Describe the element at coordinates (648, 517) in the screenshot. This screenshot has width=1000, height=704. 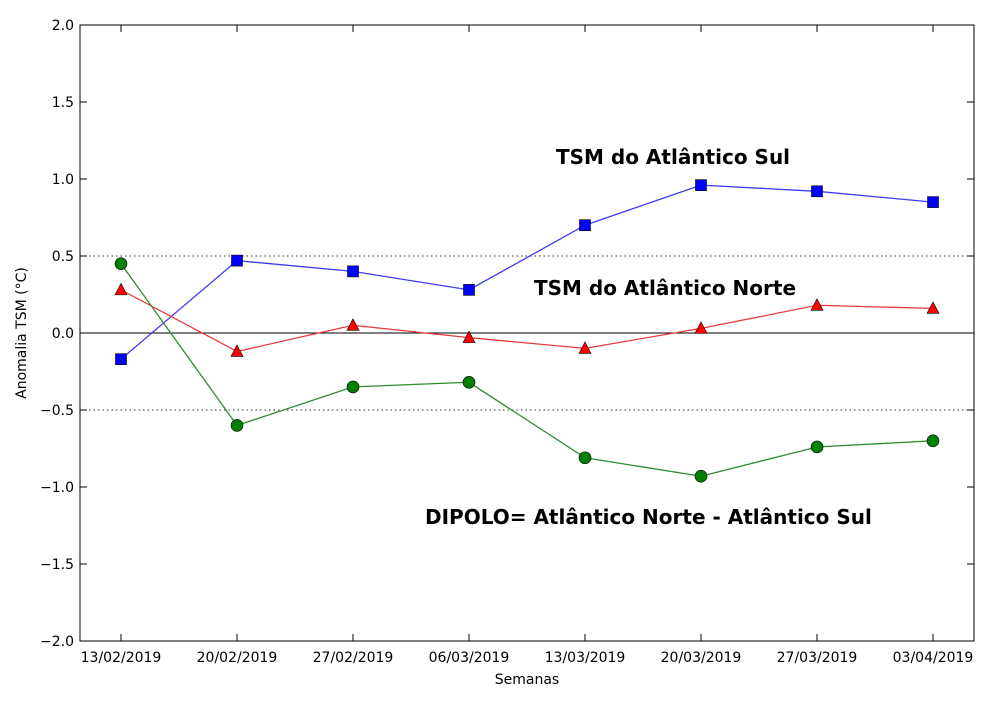
I see `annotation-dipolo: DIPOLO= Atlântico Norte - Atlântico Sul` at that location.